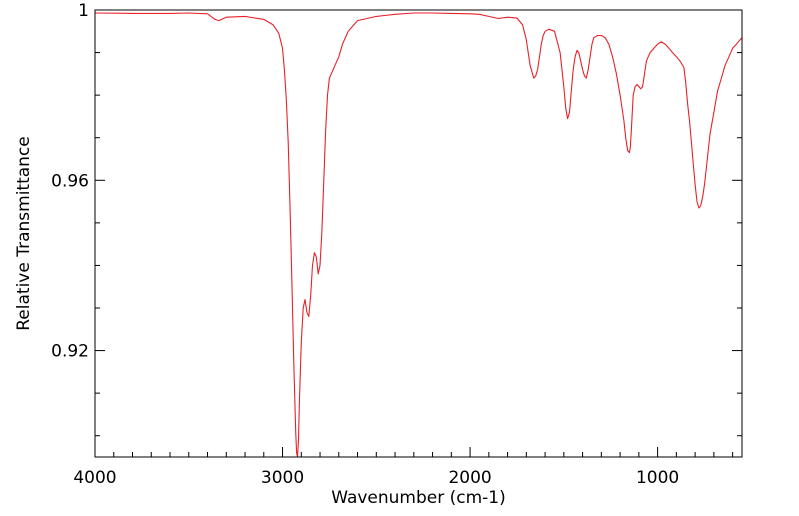 The height and width of the screenshot is (516, 799). I want to click on x-tick-label: 2000, so click(469, 478).